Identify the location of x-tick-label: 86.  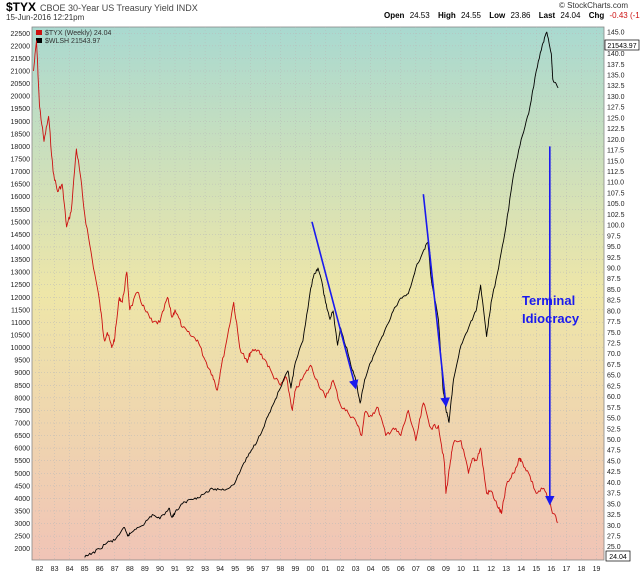
(100, 569).